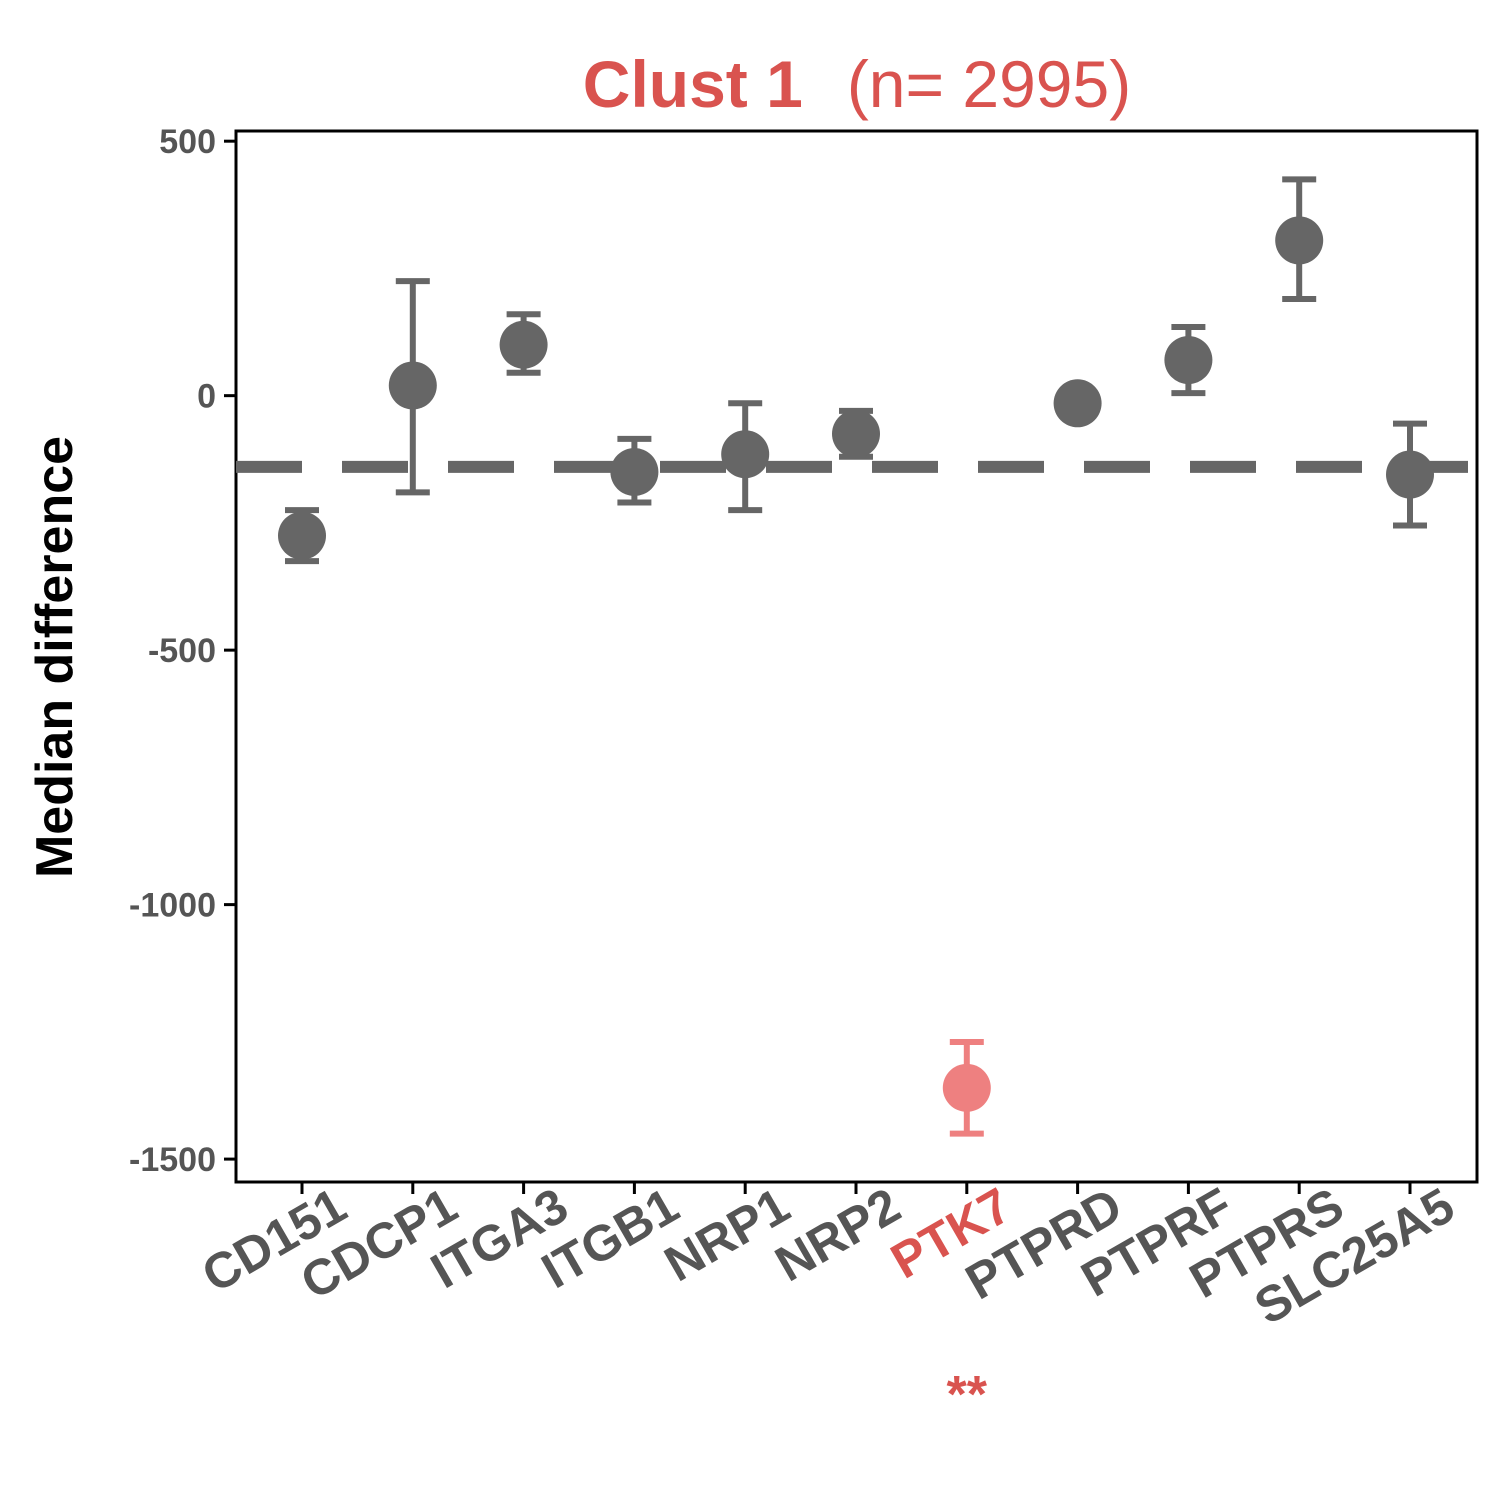 Image resolution: width=1500 pixels, height=1500 pixels. I want to click on significance-label: **, so click(967, 1395).